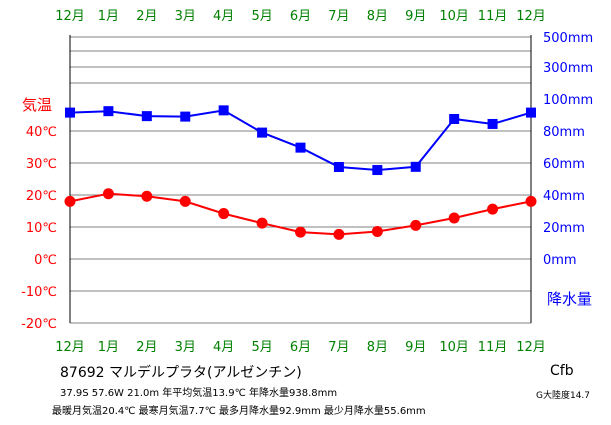  Describe the element at coordinates (562, 371) in the screenshot. I see `climate-code: Cfb` at that location.